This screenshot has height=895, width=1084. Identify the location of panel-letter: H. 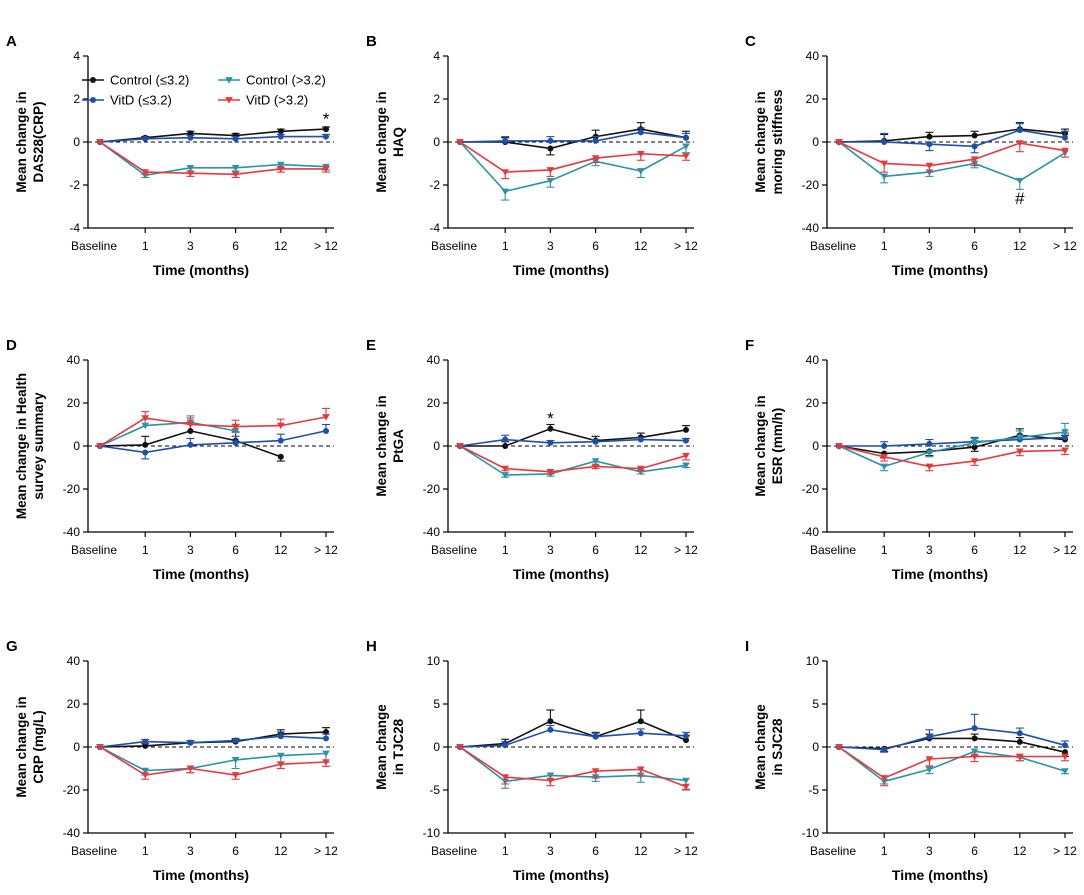
(371, 646).